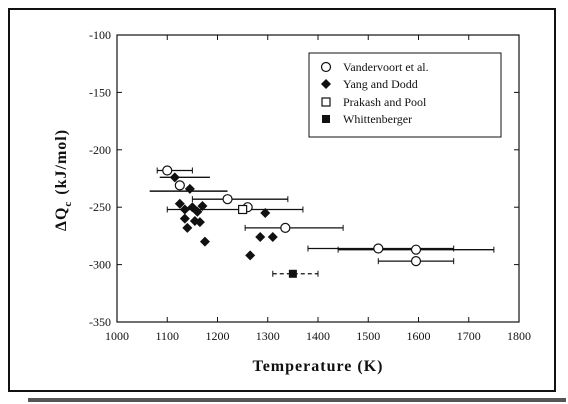 The image size is (568, 404). I want to click on legend-marker-square-filled, so click(326, 119).